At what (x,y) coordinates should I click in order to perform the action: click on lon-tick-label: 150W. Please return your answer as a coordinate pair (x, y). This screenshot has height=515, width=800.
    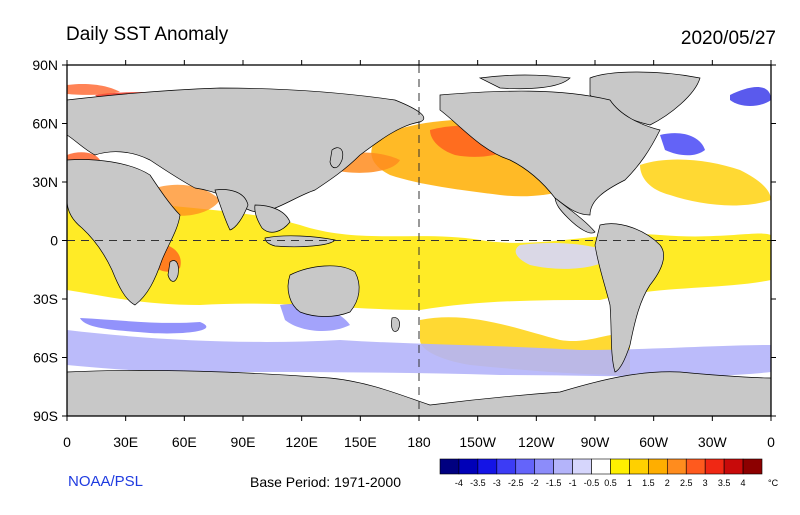
    Looking at the image, I should click on (477, 442).